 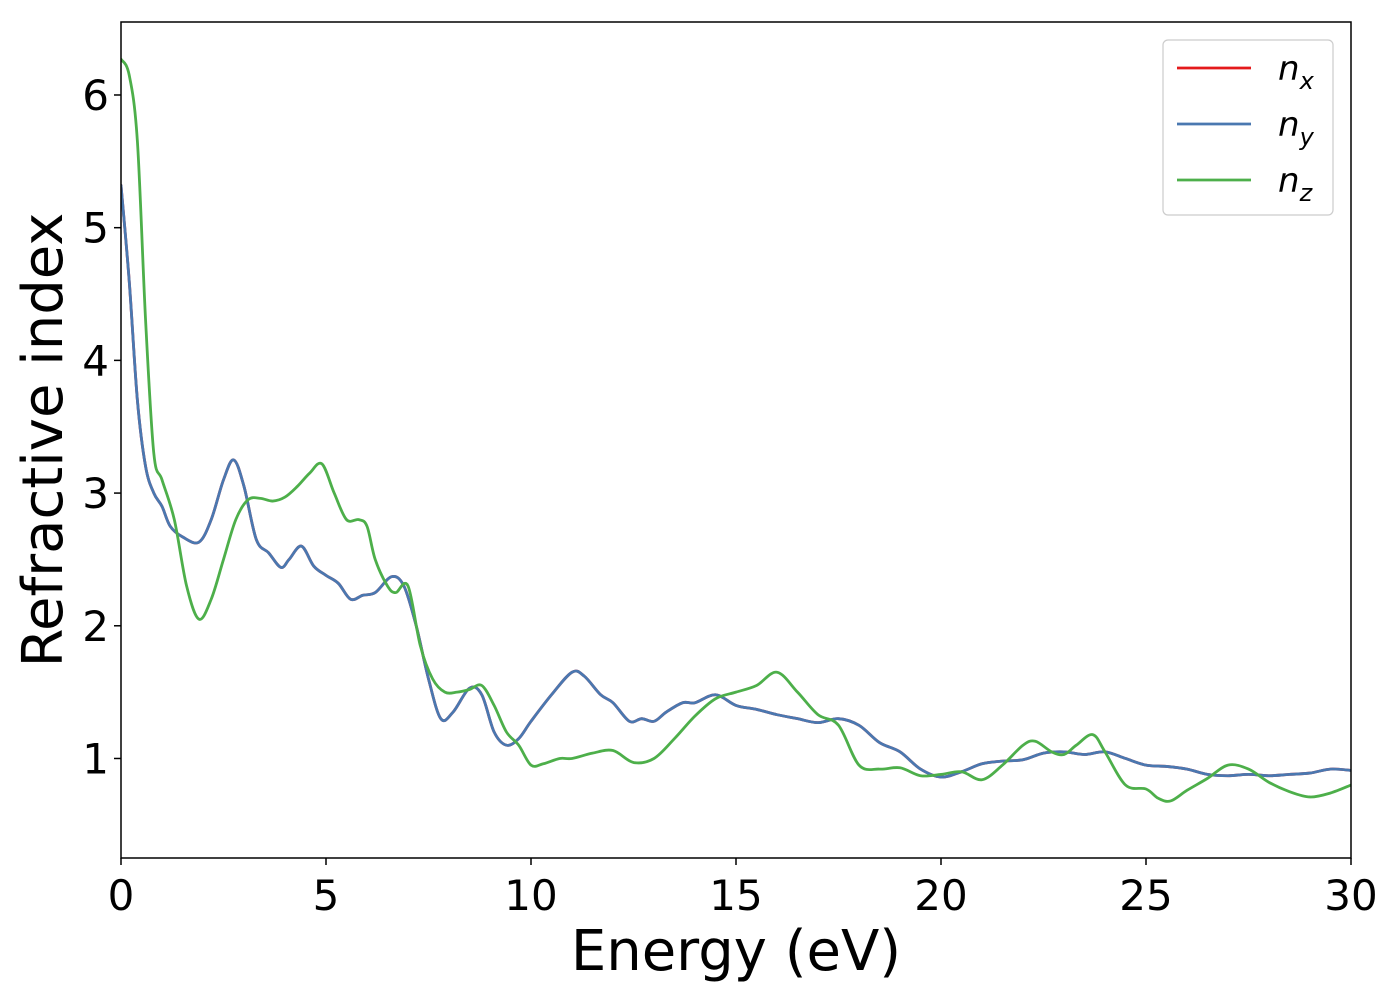 I want to click on x-tick-label: 15, so click(x=735, y=895).